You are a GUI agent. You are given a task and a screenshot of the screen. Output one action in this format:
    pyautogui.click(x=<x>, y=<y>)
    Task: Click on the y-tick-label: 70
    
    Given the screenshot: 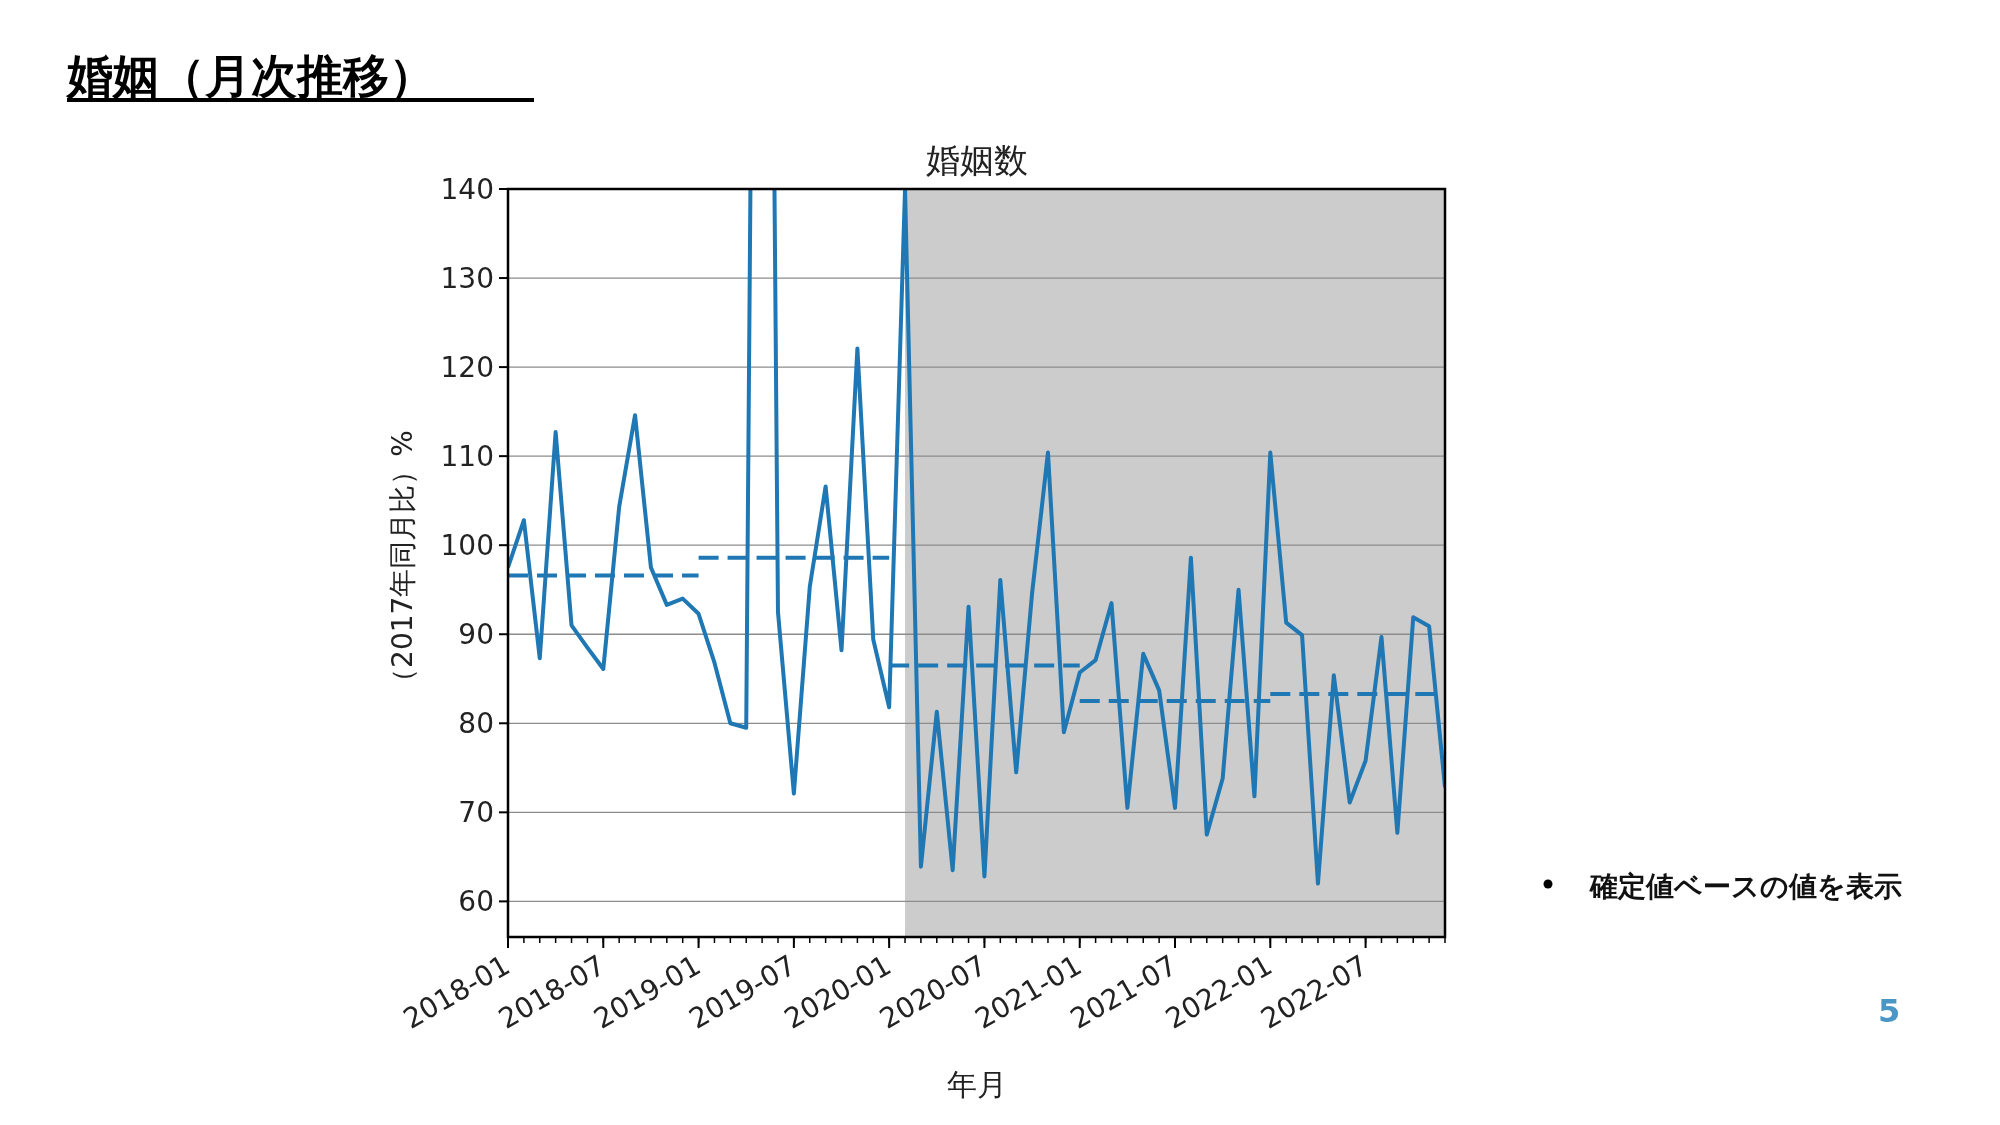 What is the action you would take?
    pyautogui.click(x=476, y=813)
    